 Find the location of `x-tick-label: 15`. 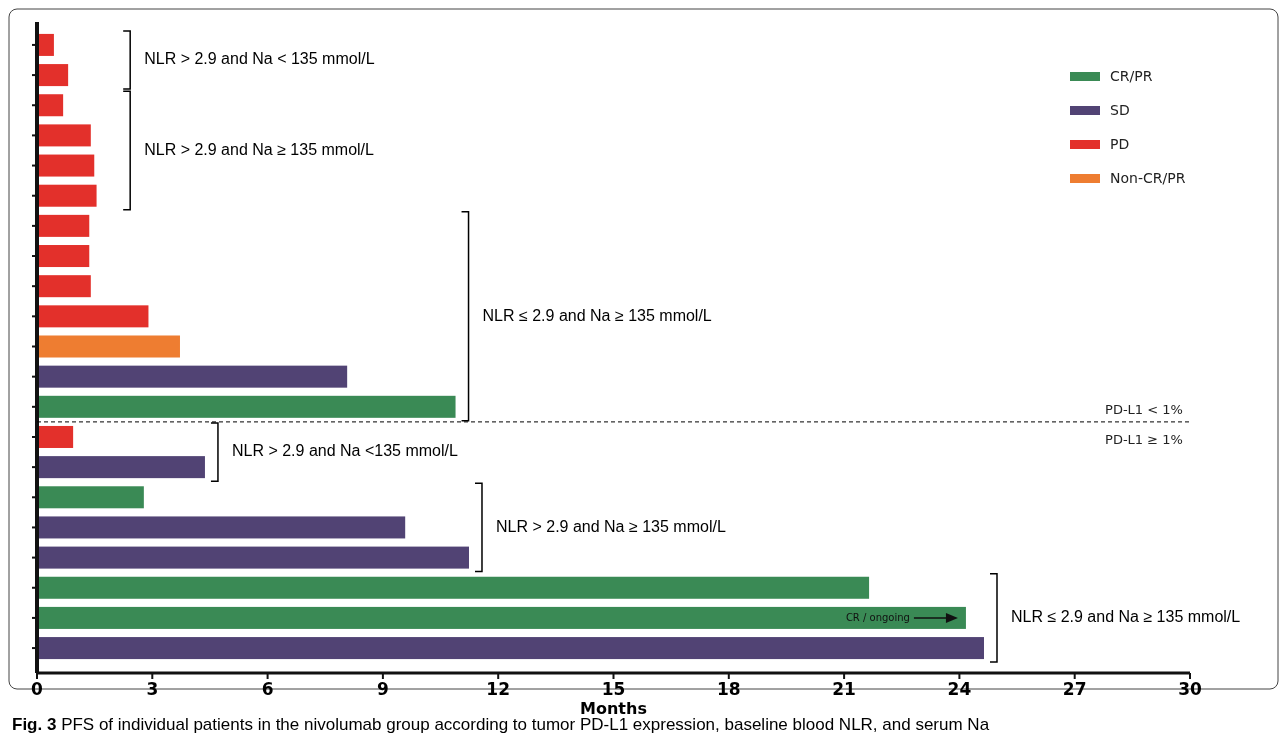

x-tick-label: 15 is located at coordinates (613, 689).